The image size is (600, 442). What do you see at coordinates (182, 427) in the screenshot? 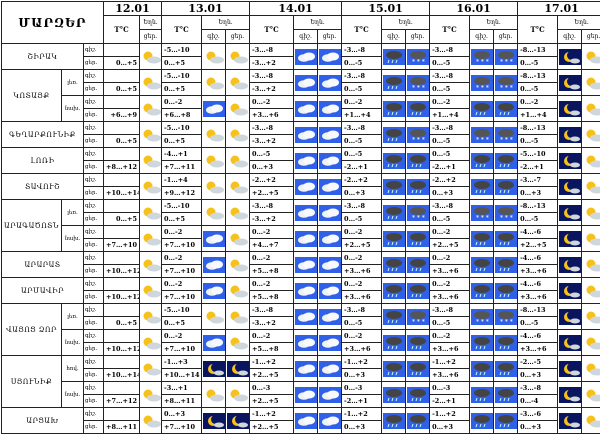
I see `day-temp: +7…+10` at bounding box center [182, 427].